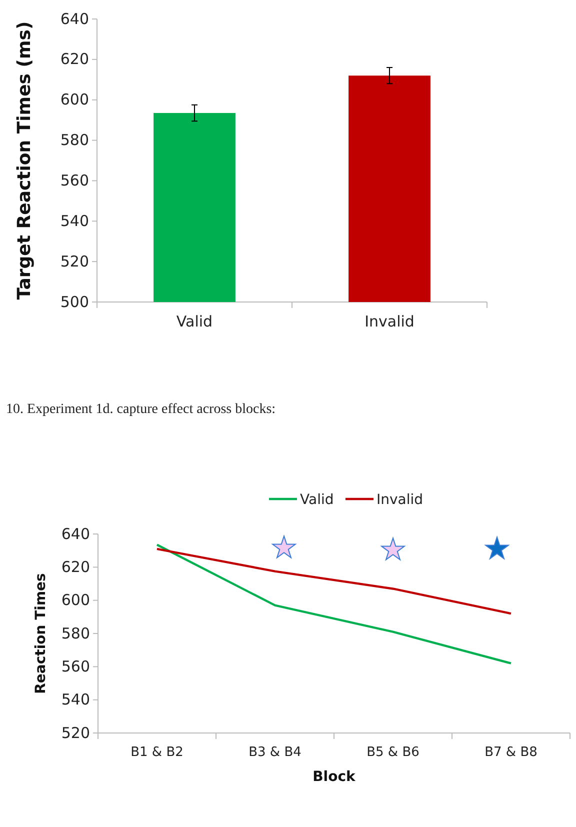  What do you see at coordinates (141, 409) in the screenshot?
I see `chart-title: 10. Experiment 1d. capture effect across blocks:` at bounding box center [141, 409].